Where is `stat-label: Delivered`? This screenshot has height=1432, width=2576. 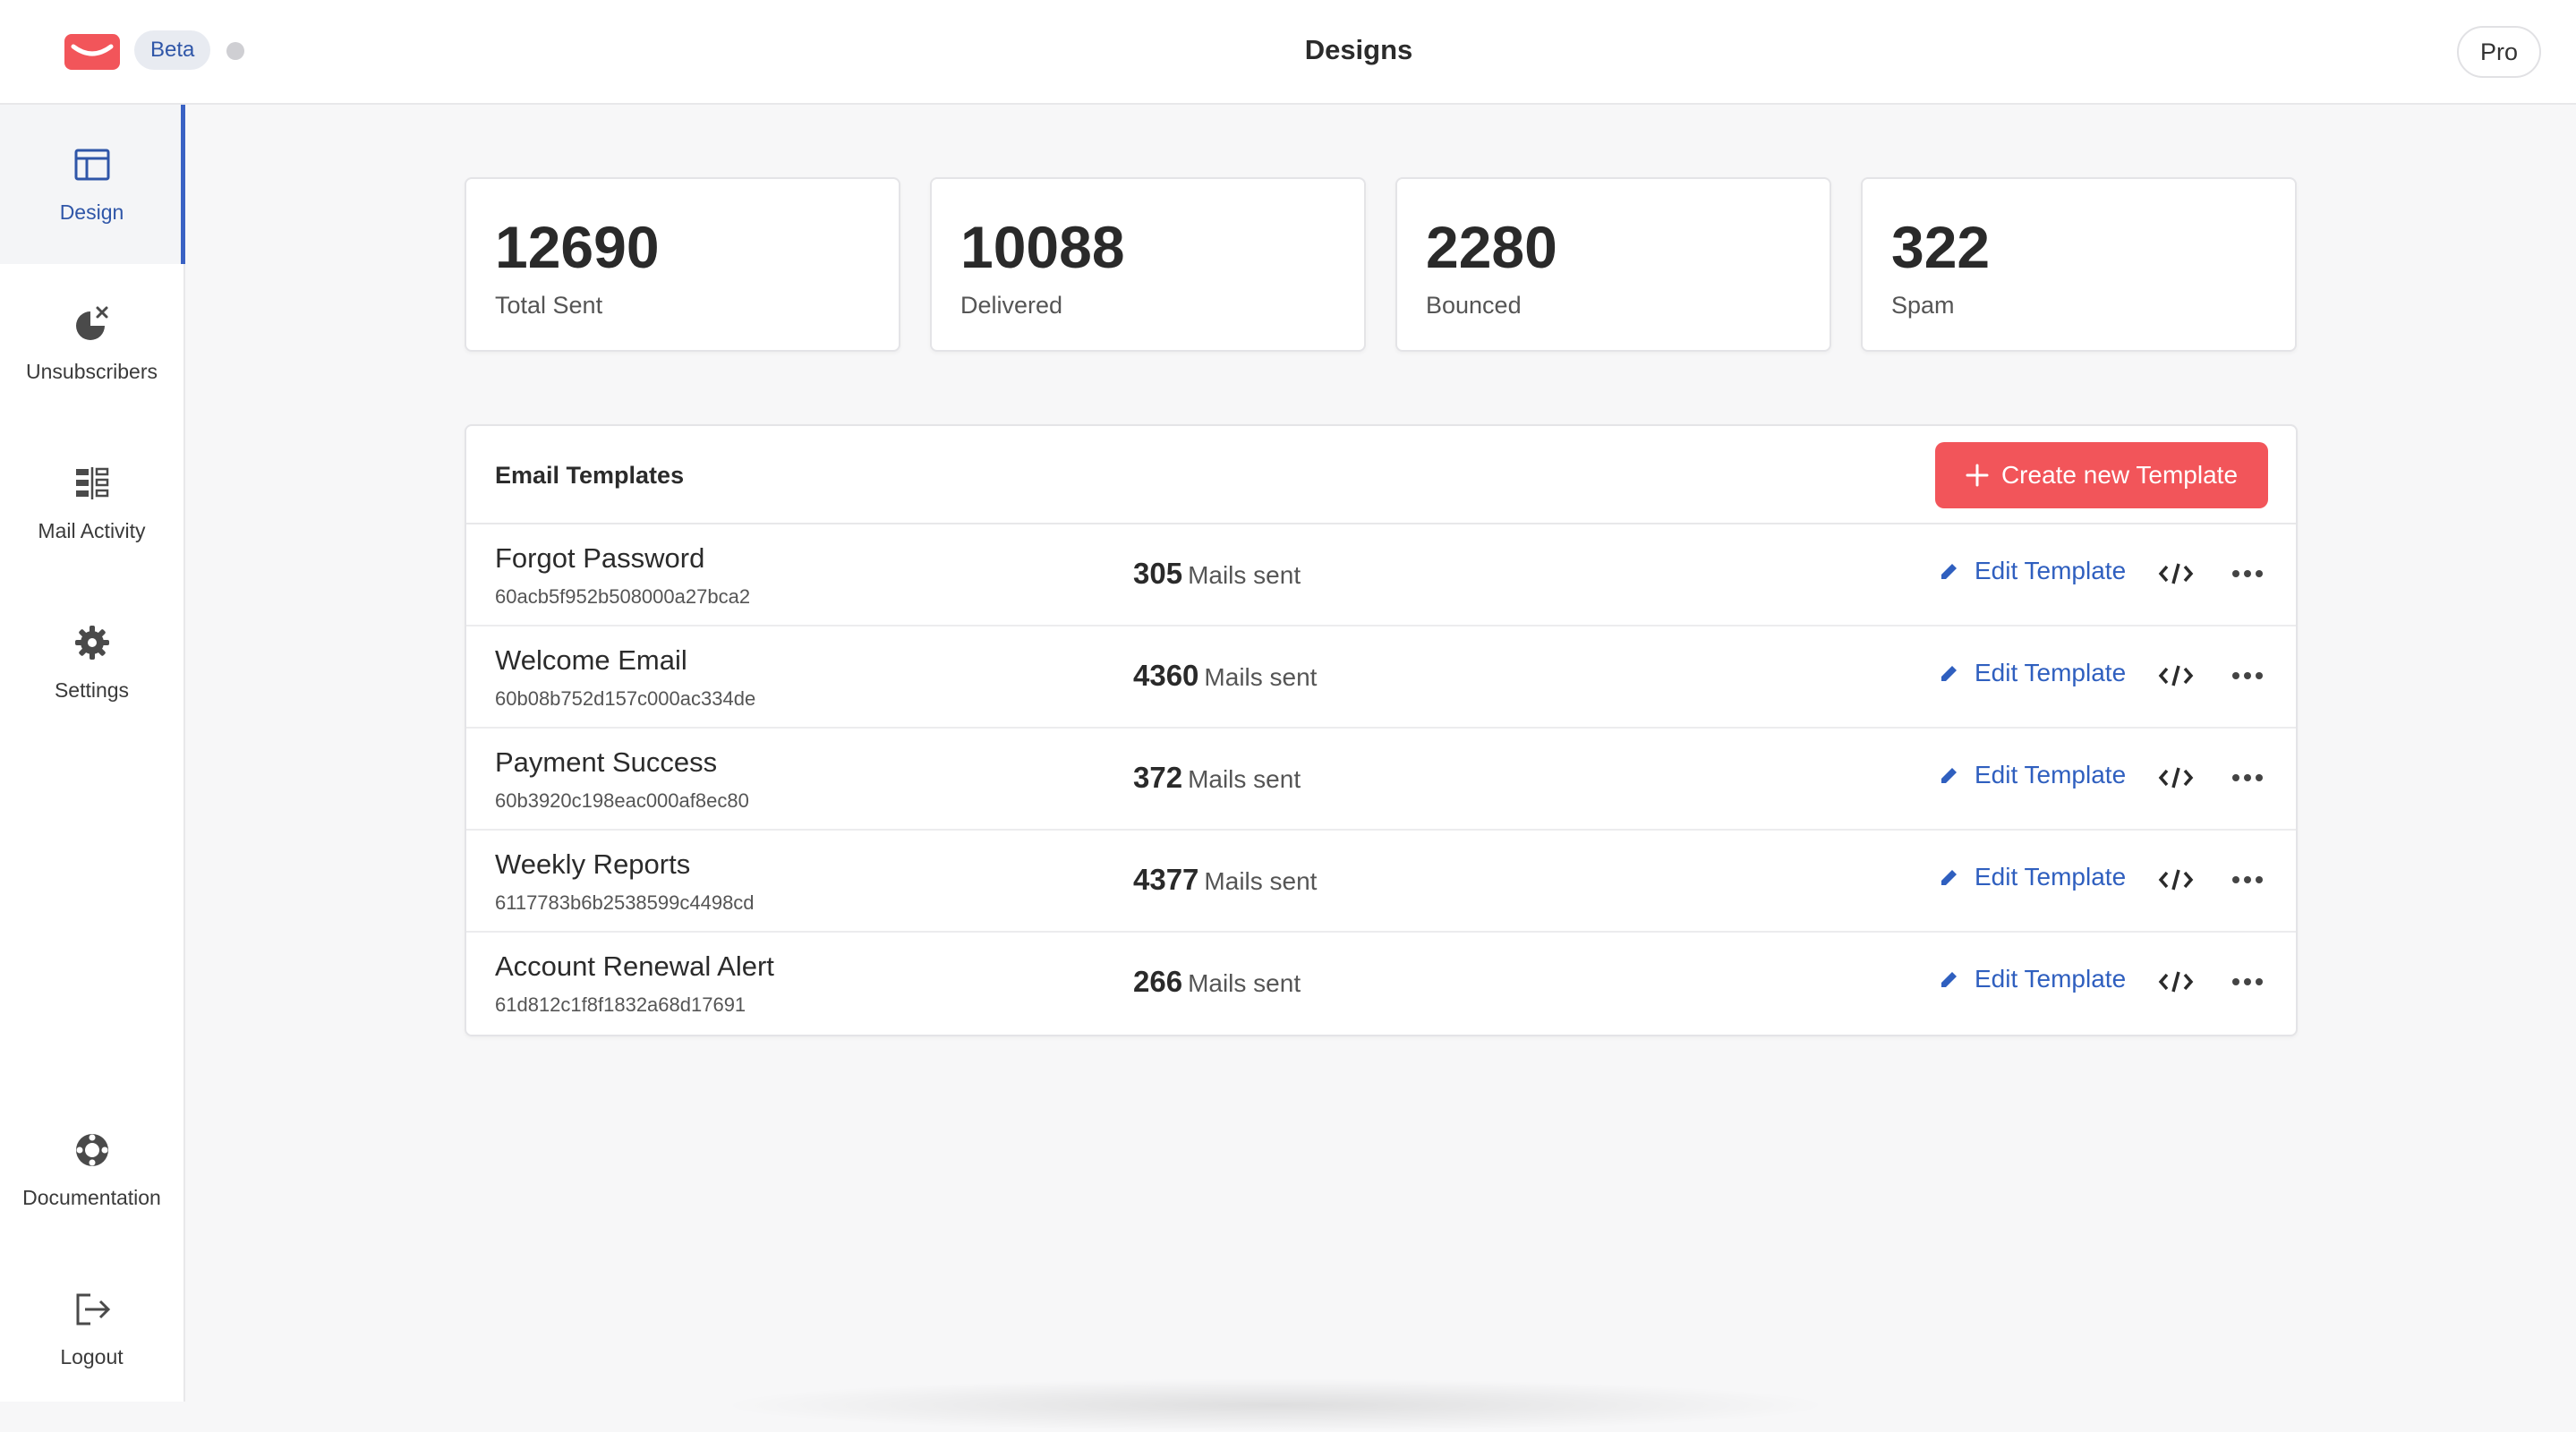 stat-label: Delivered is located at coordinates (1011, 305).